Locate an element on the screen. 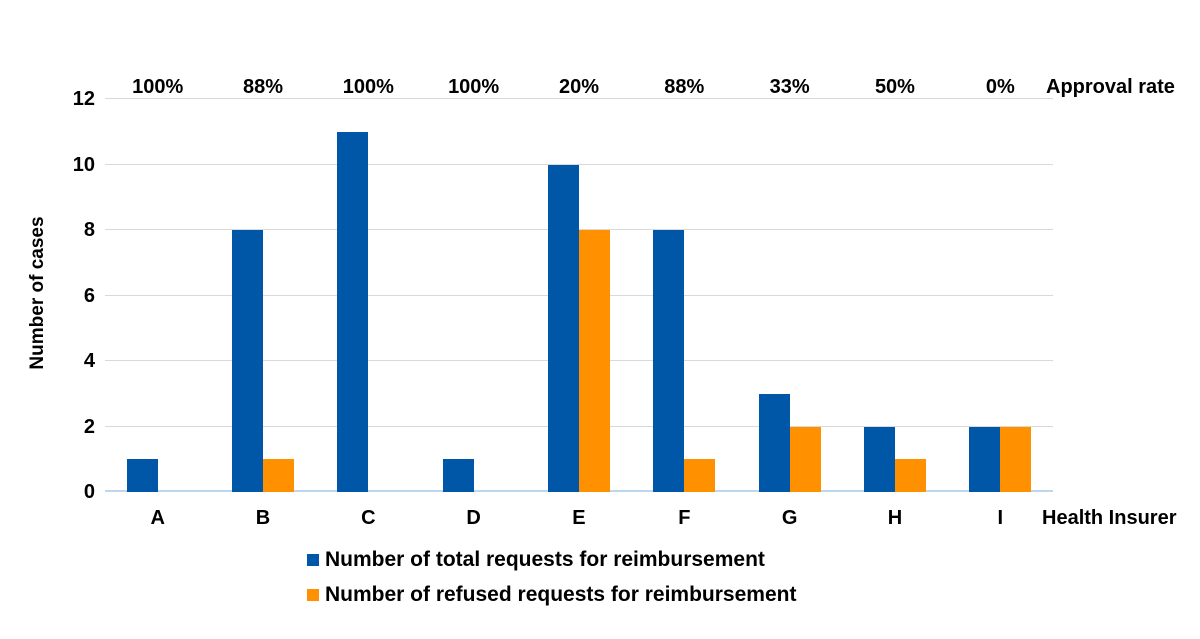 This screenshot has width=1200, height=639. x-category-label-C: C is located at coordinates (368, 518).